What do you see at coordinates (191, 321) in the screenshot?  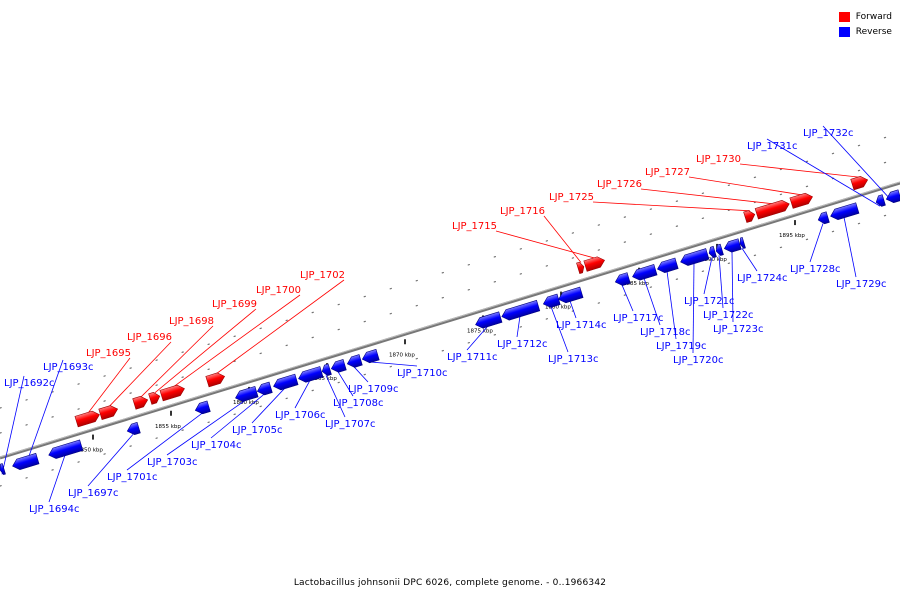 I see `gene-label: LJP_1698` at bounding box center [191, 321].